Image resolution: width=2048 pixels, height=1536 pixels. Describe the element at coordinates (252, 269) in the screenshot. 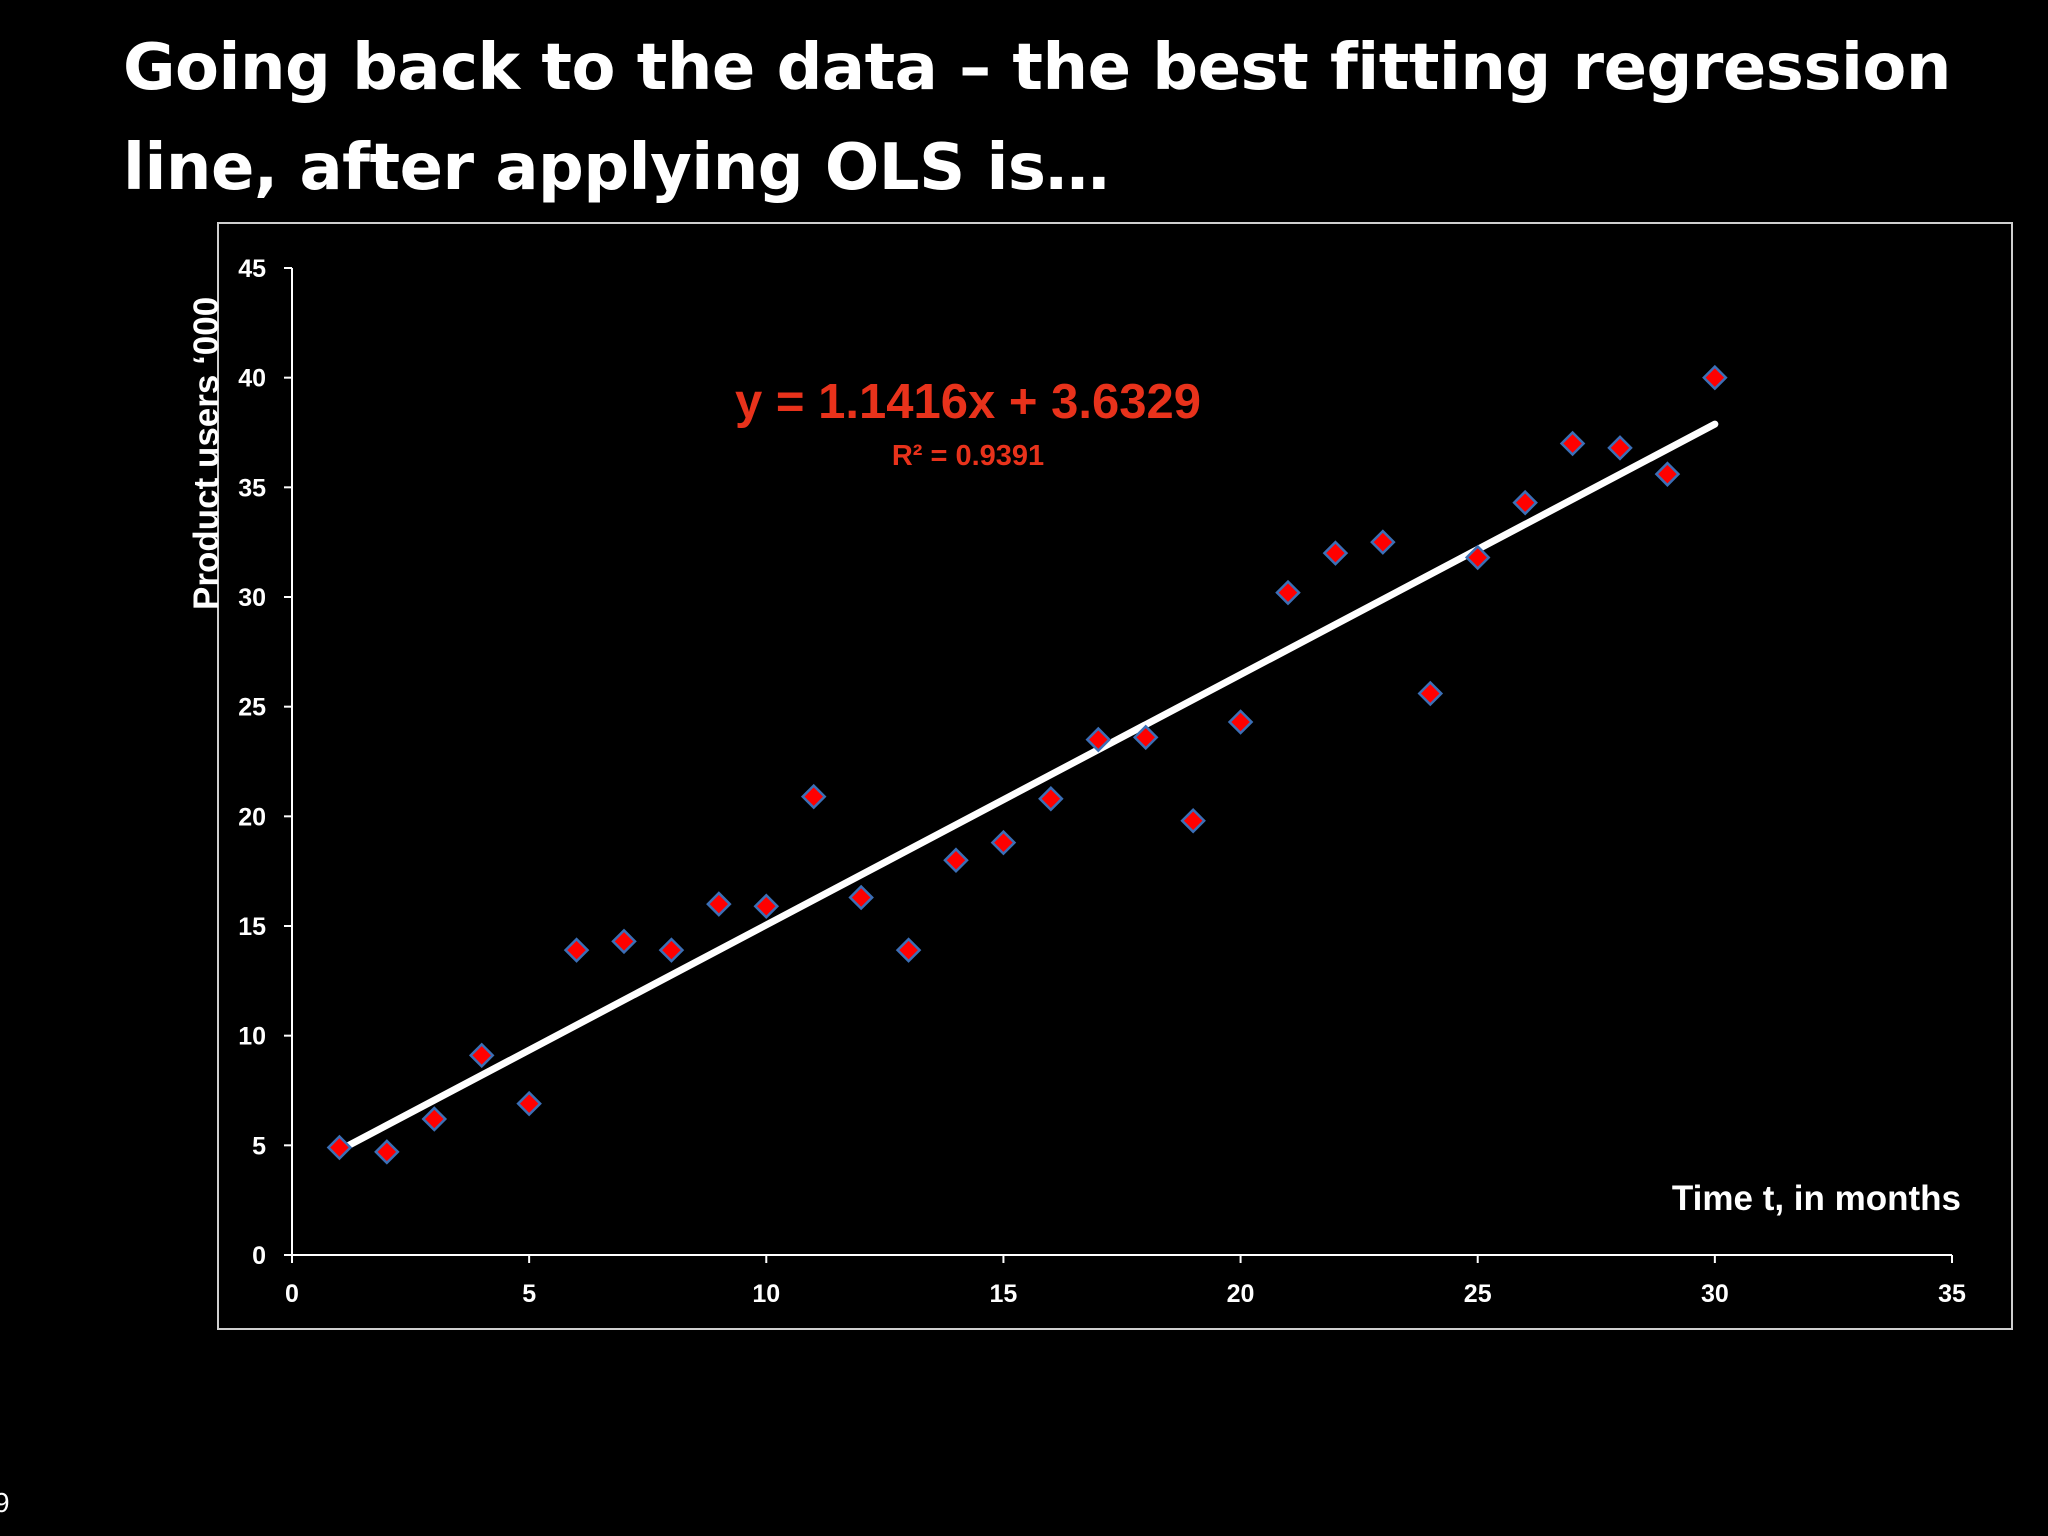

I see `y-tick-label: 45` at that location.